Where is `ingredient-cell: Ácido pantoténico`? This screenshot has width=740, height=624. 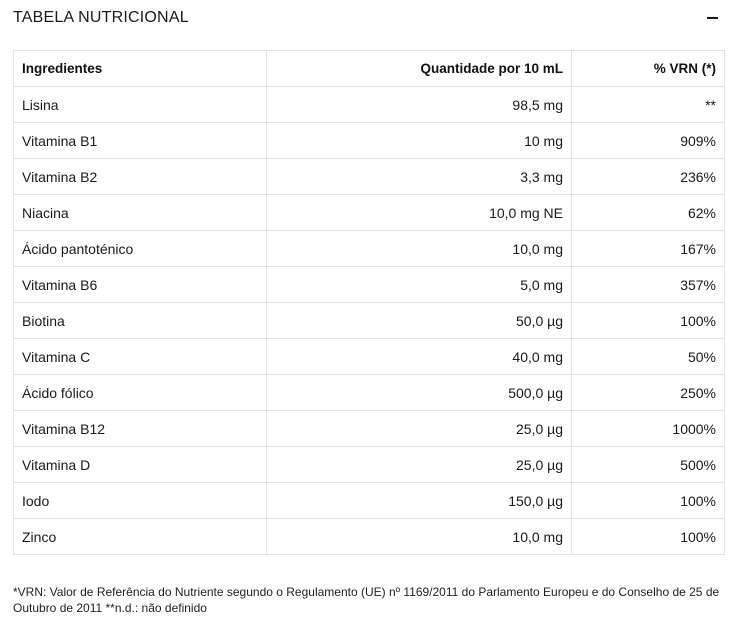
ingredient-cell: Ácido pantoténico is located at coordinates (140, 248).